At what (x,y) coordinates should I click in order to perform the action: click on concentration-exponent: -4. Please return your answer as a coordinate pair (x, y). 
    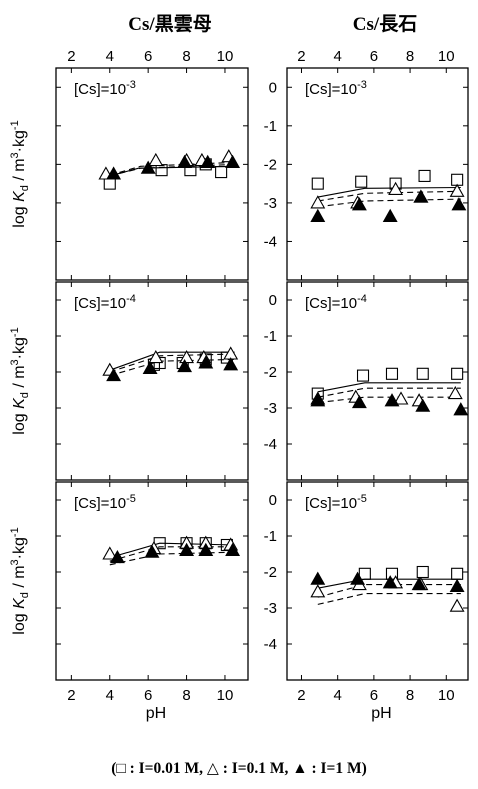
    Looking at the image, I should click on (362, 299).